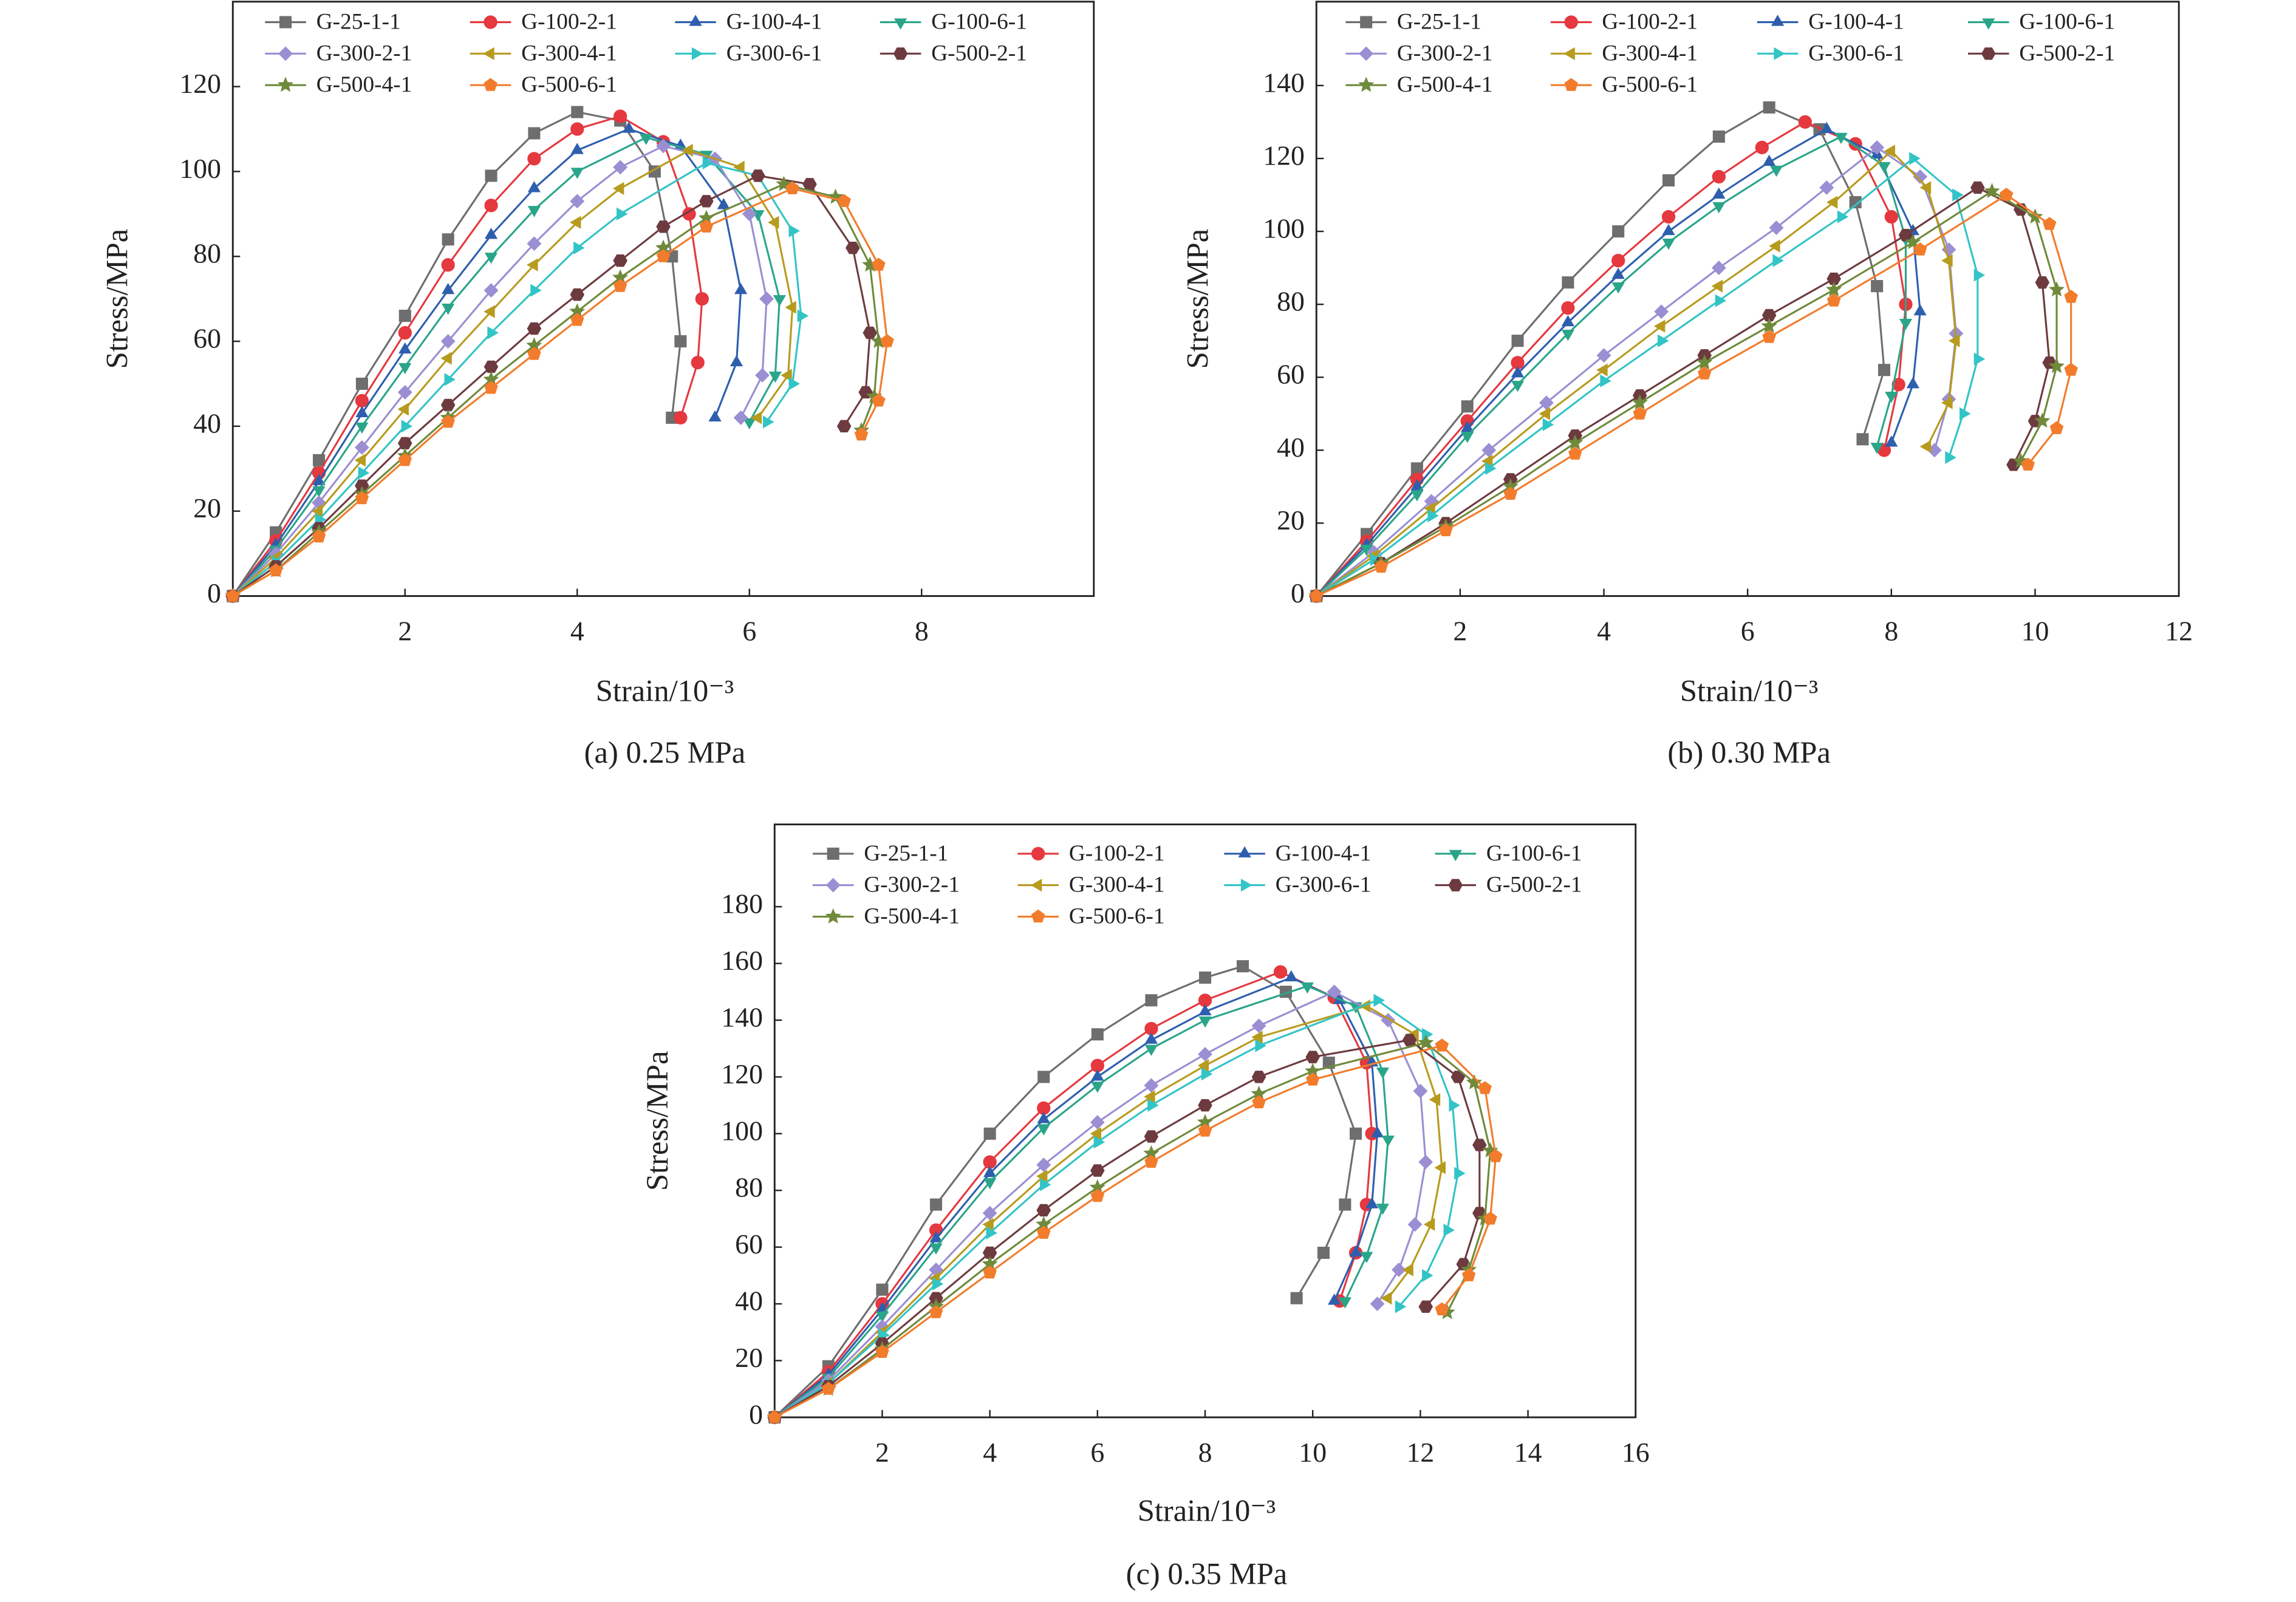 Image resolution: width=2296 pixels, height=1602 pixels. What do you see at coordinates (1528, 1452) in the screenshot?
I see `x-tick-label: 14` at bounding box center [1528, 1452].